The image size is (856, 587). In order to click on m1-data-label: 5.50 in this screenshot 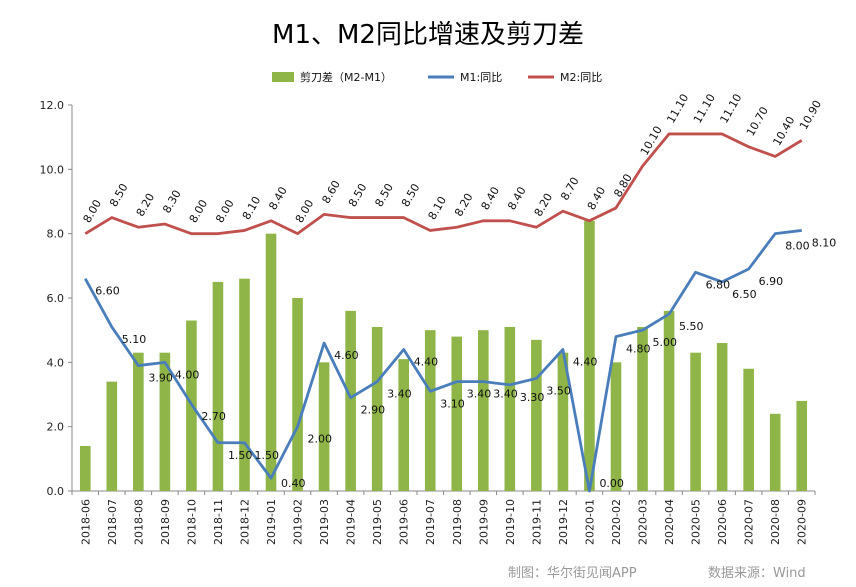, I will do `click(691, 326)`.